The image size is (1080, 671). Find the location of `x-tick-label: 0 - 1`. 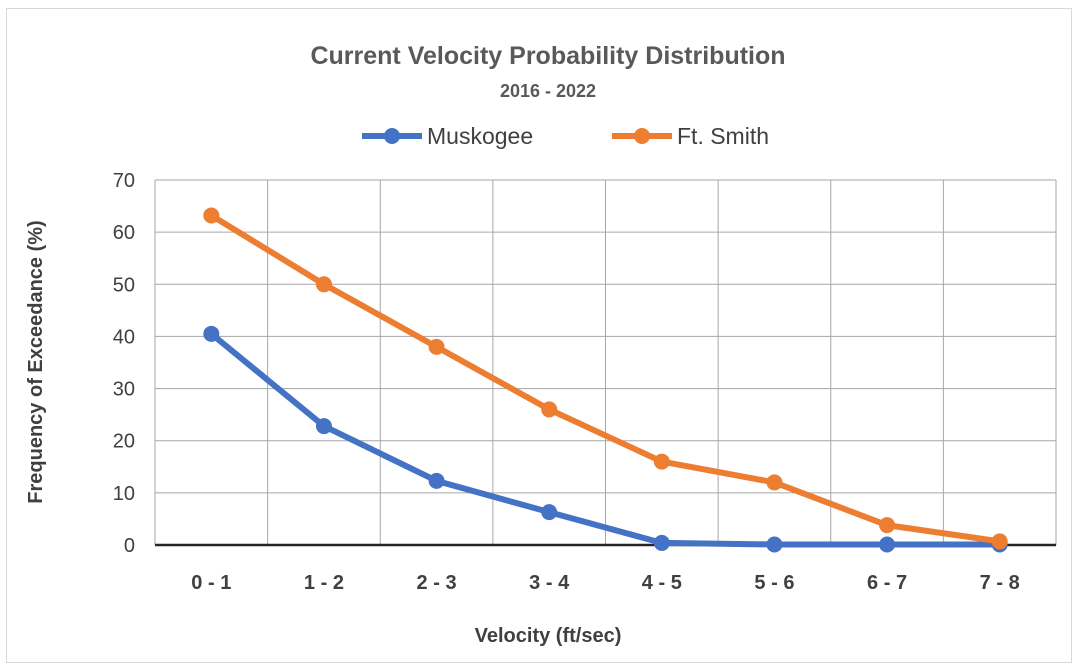

x-tick-label: 0 - 1 is located at coordinates (211, 583).